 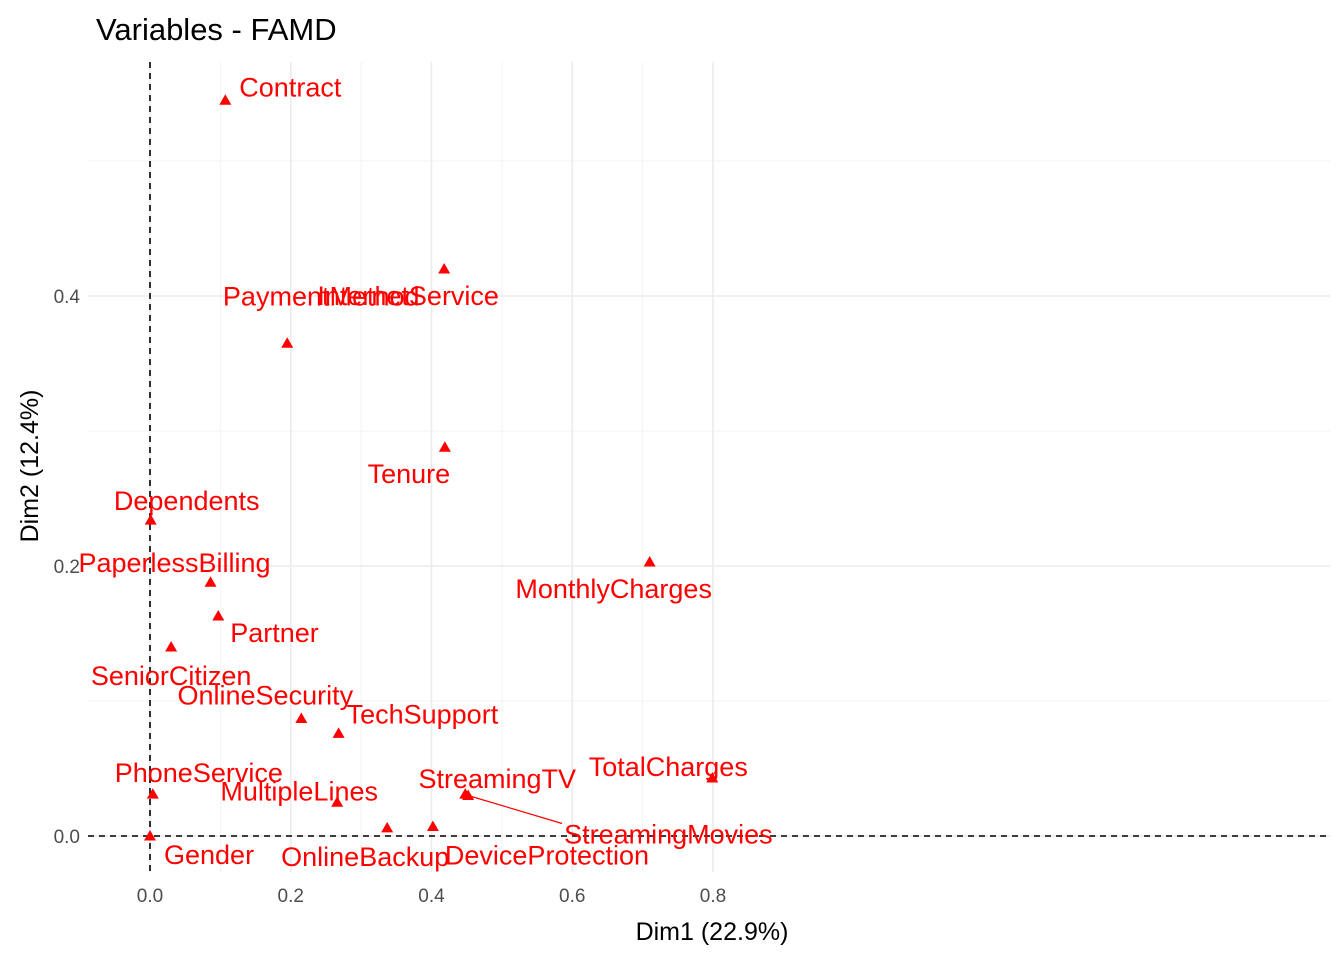 I want to click on x-tick-label: 0.2, so click(x=291, y=896).